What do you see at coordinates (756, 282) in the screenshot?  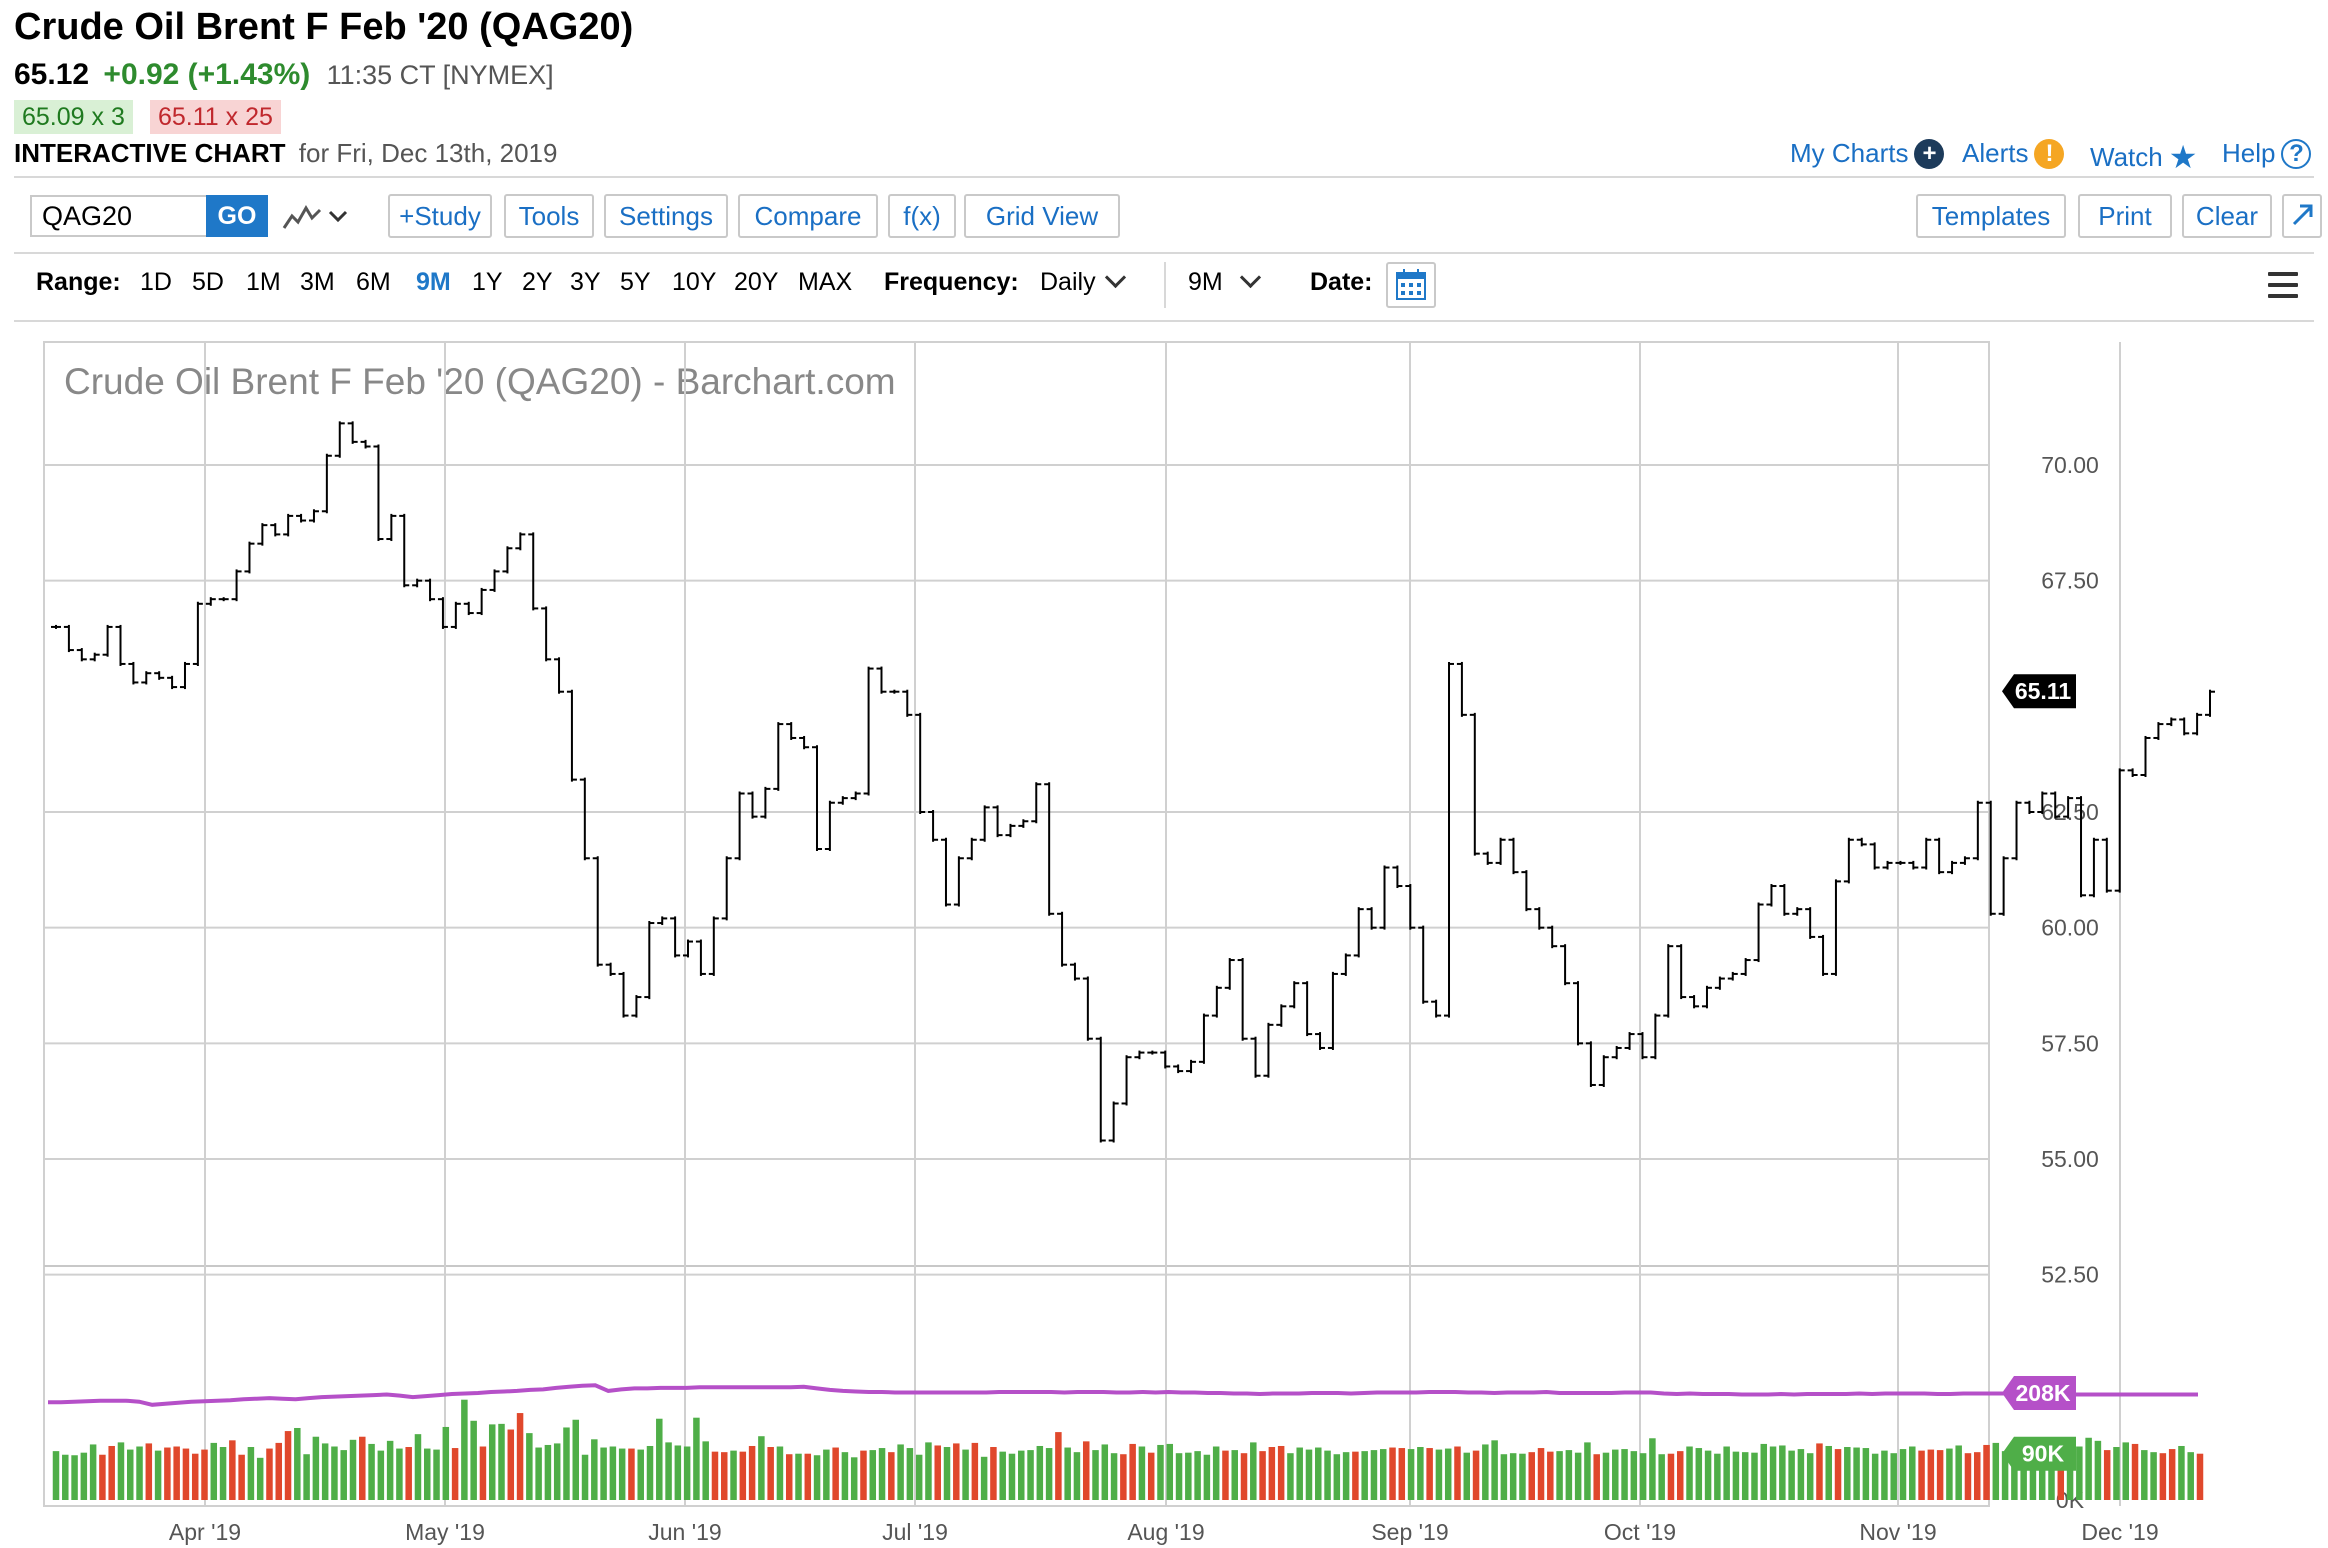 I see `range-20y: 20Y` at bounding box center [756, 282].